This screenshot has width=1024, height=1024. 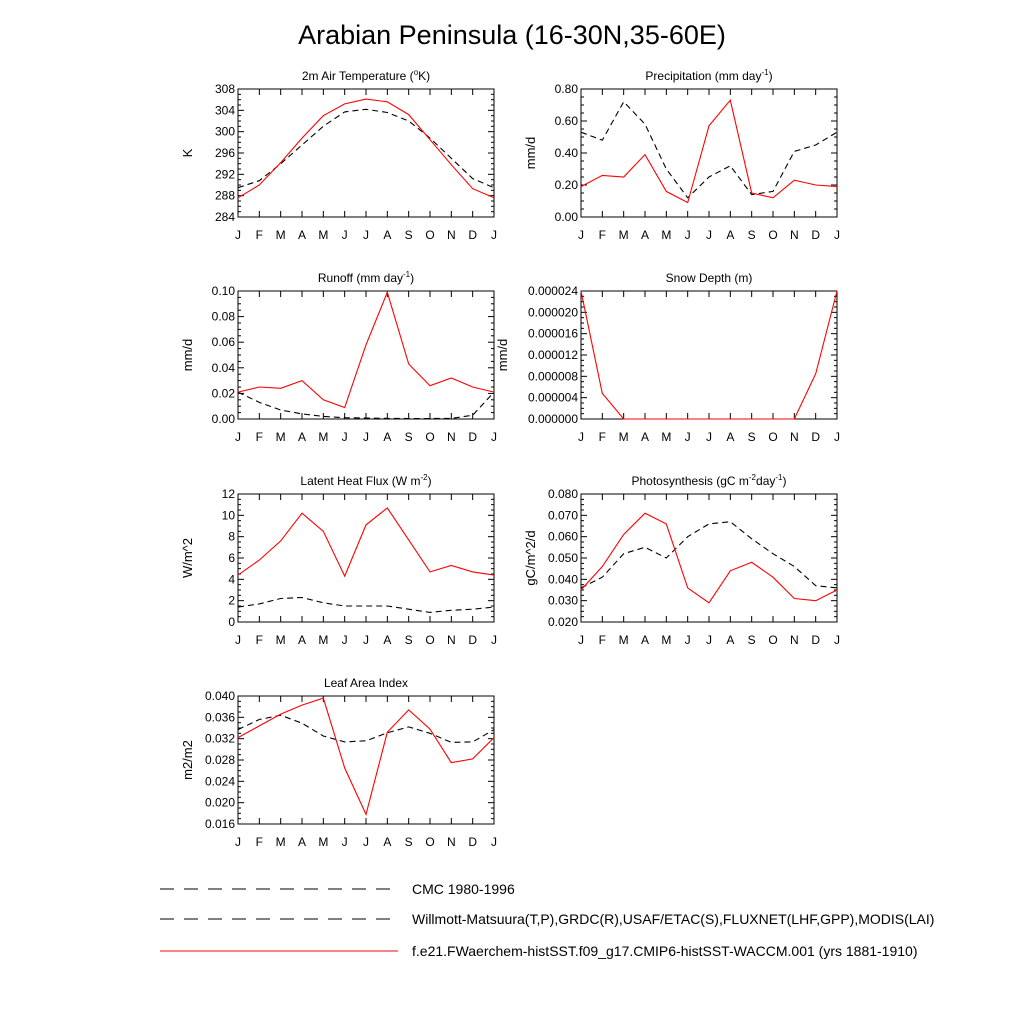 I want to click on y-axis-label: m2/m2, so click(x=187, y=760).